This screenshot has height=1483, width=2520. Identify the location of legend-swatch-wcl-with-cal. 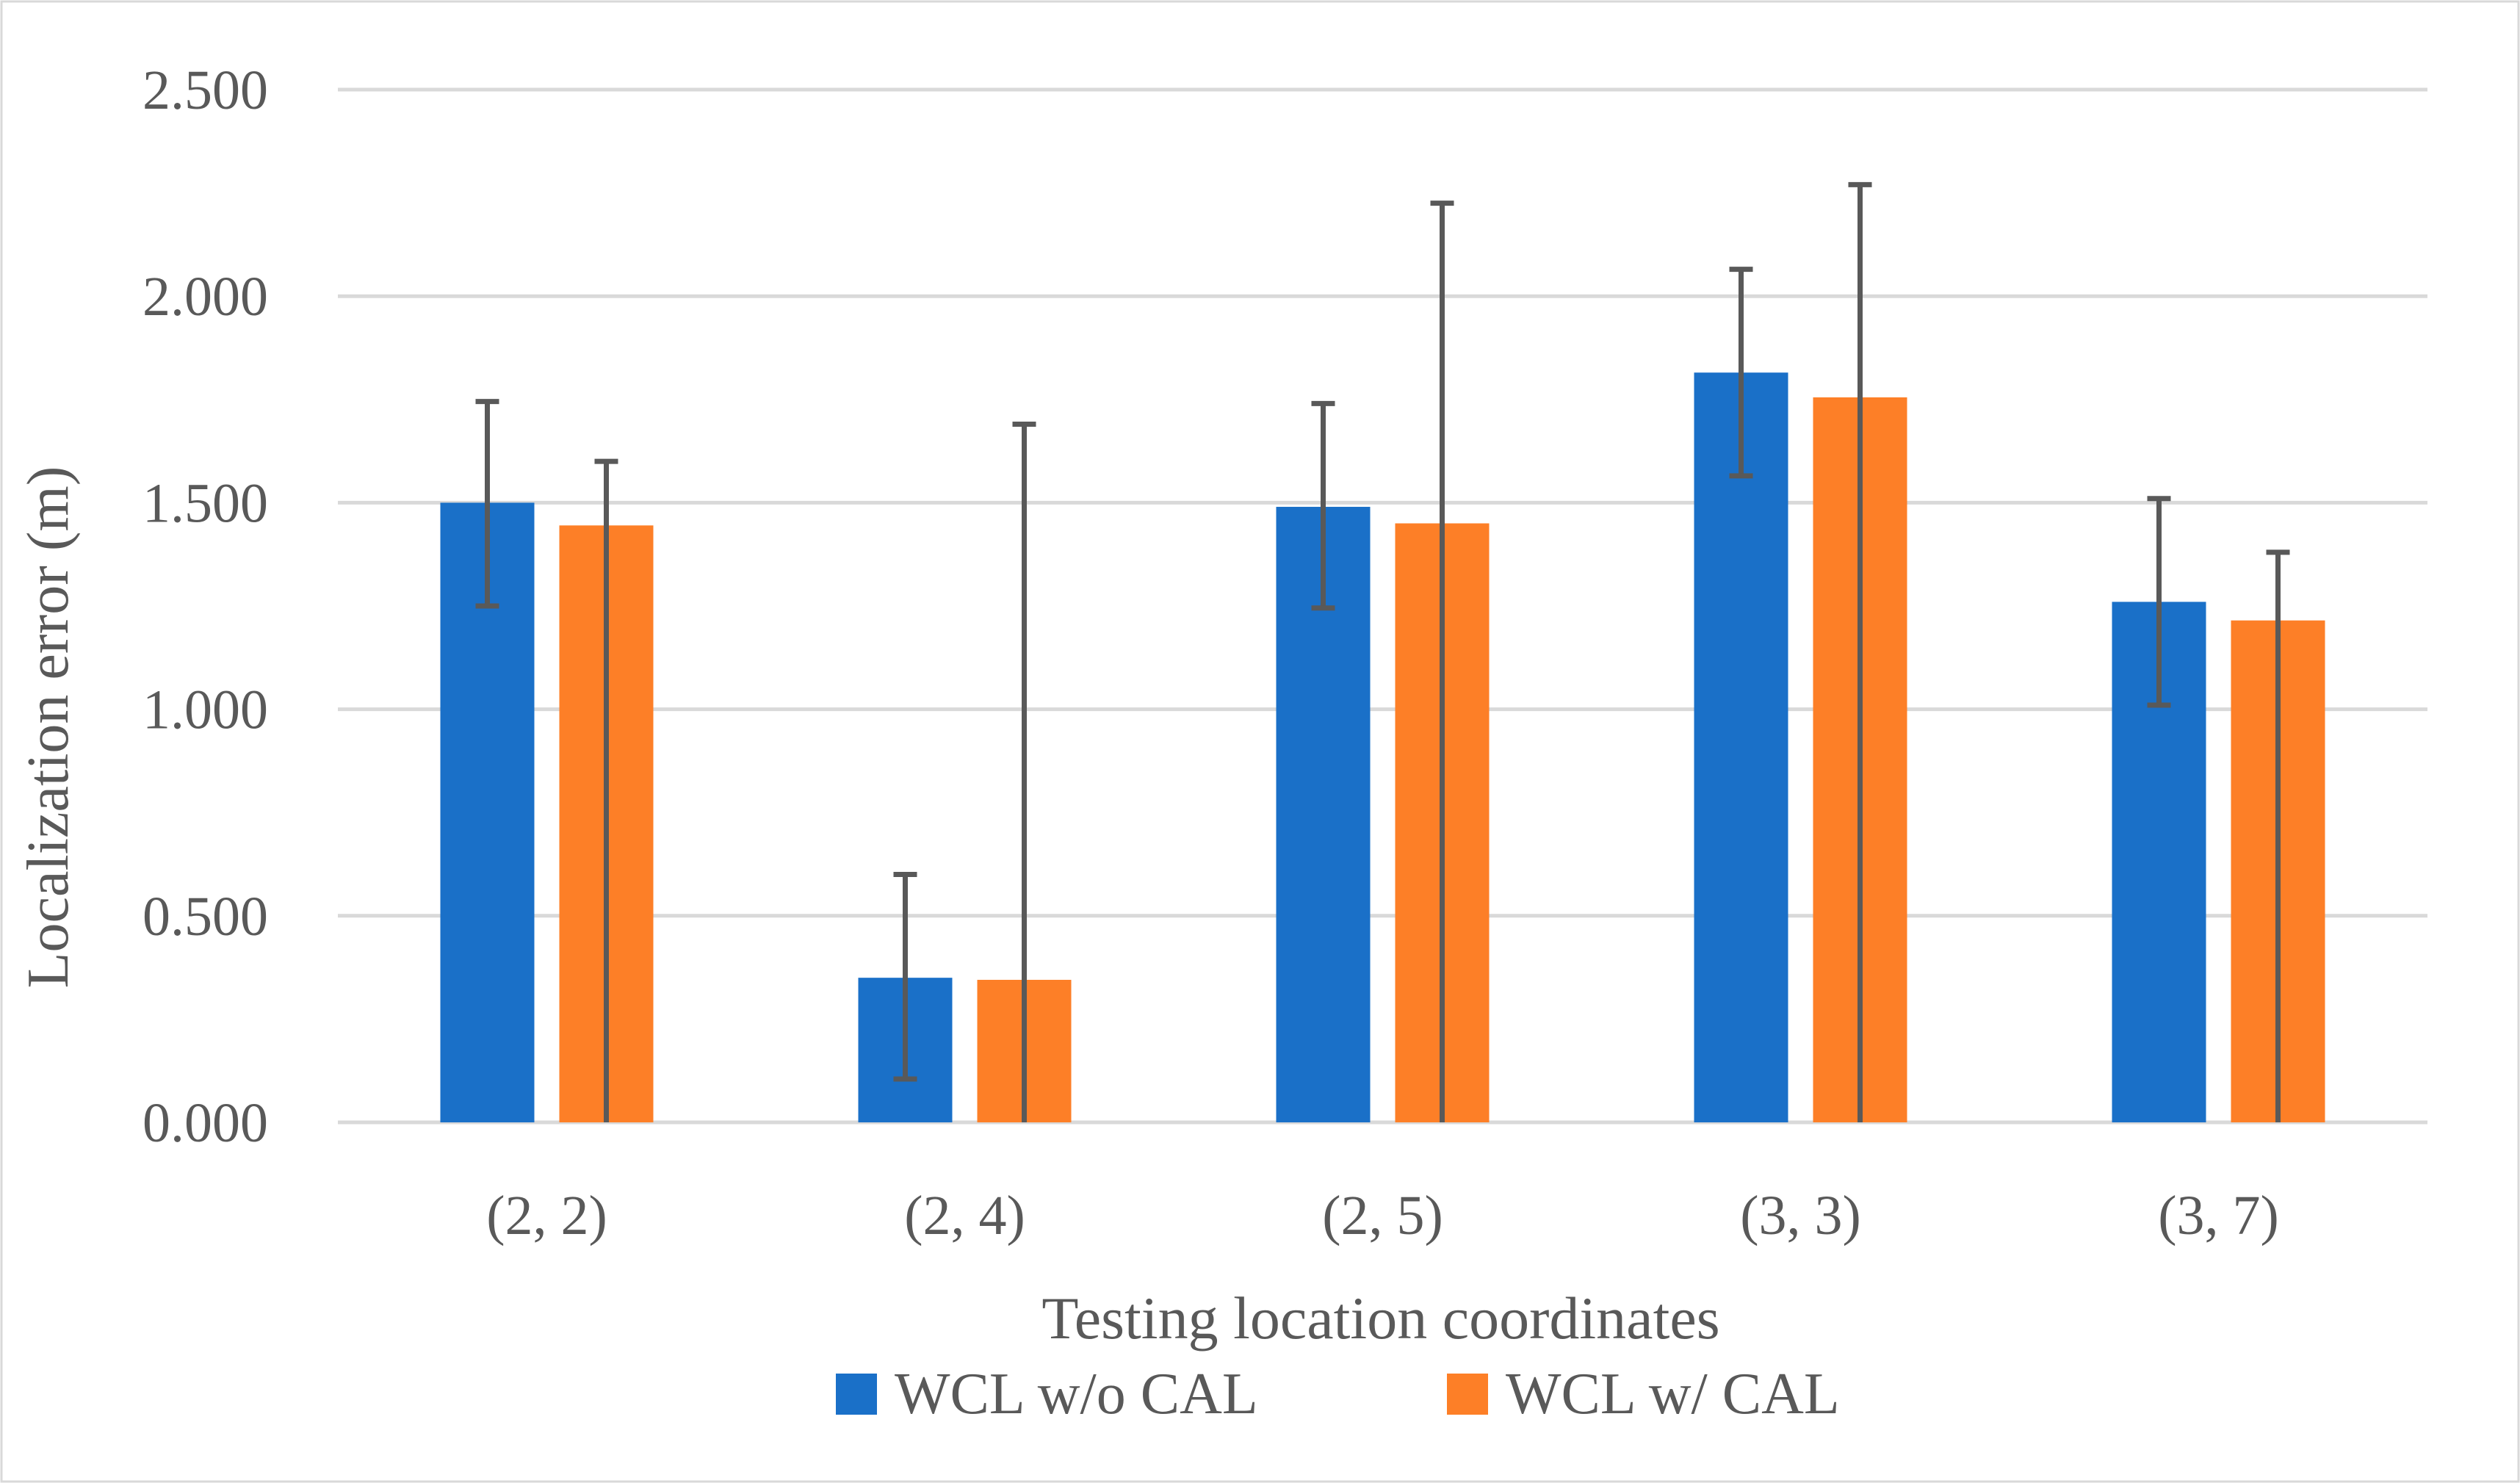
(1467, 1395).